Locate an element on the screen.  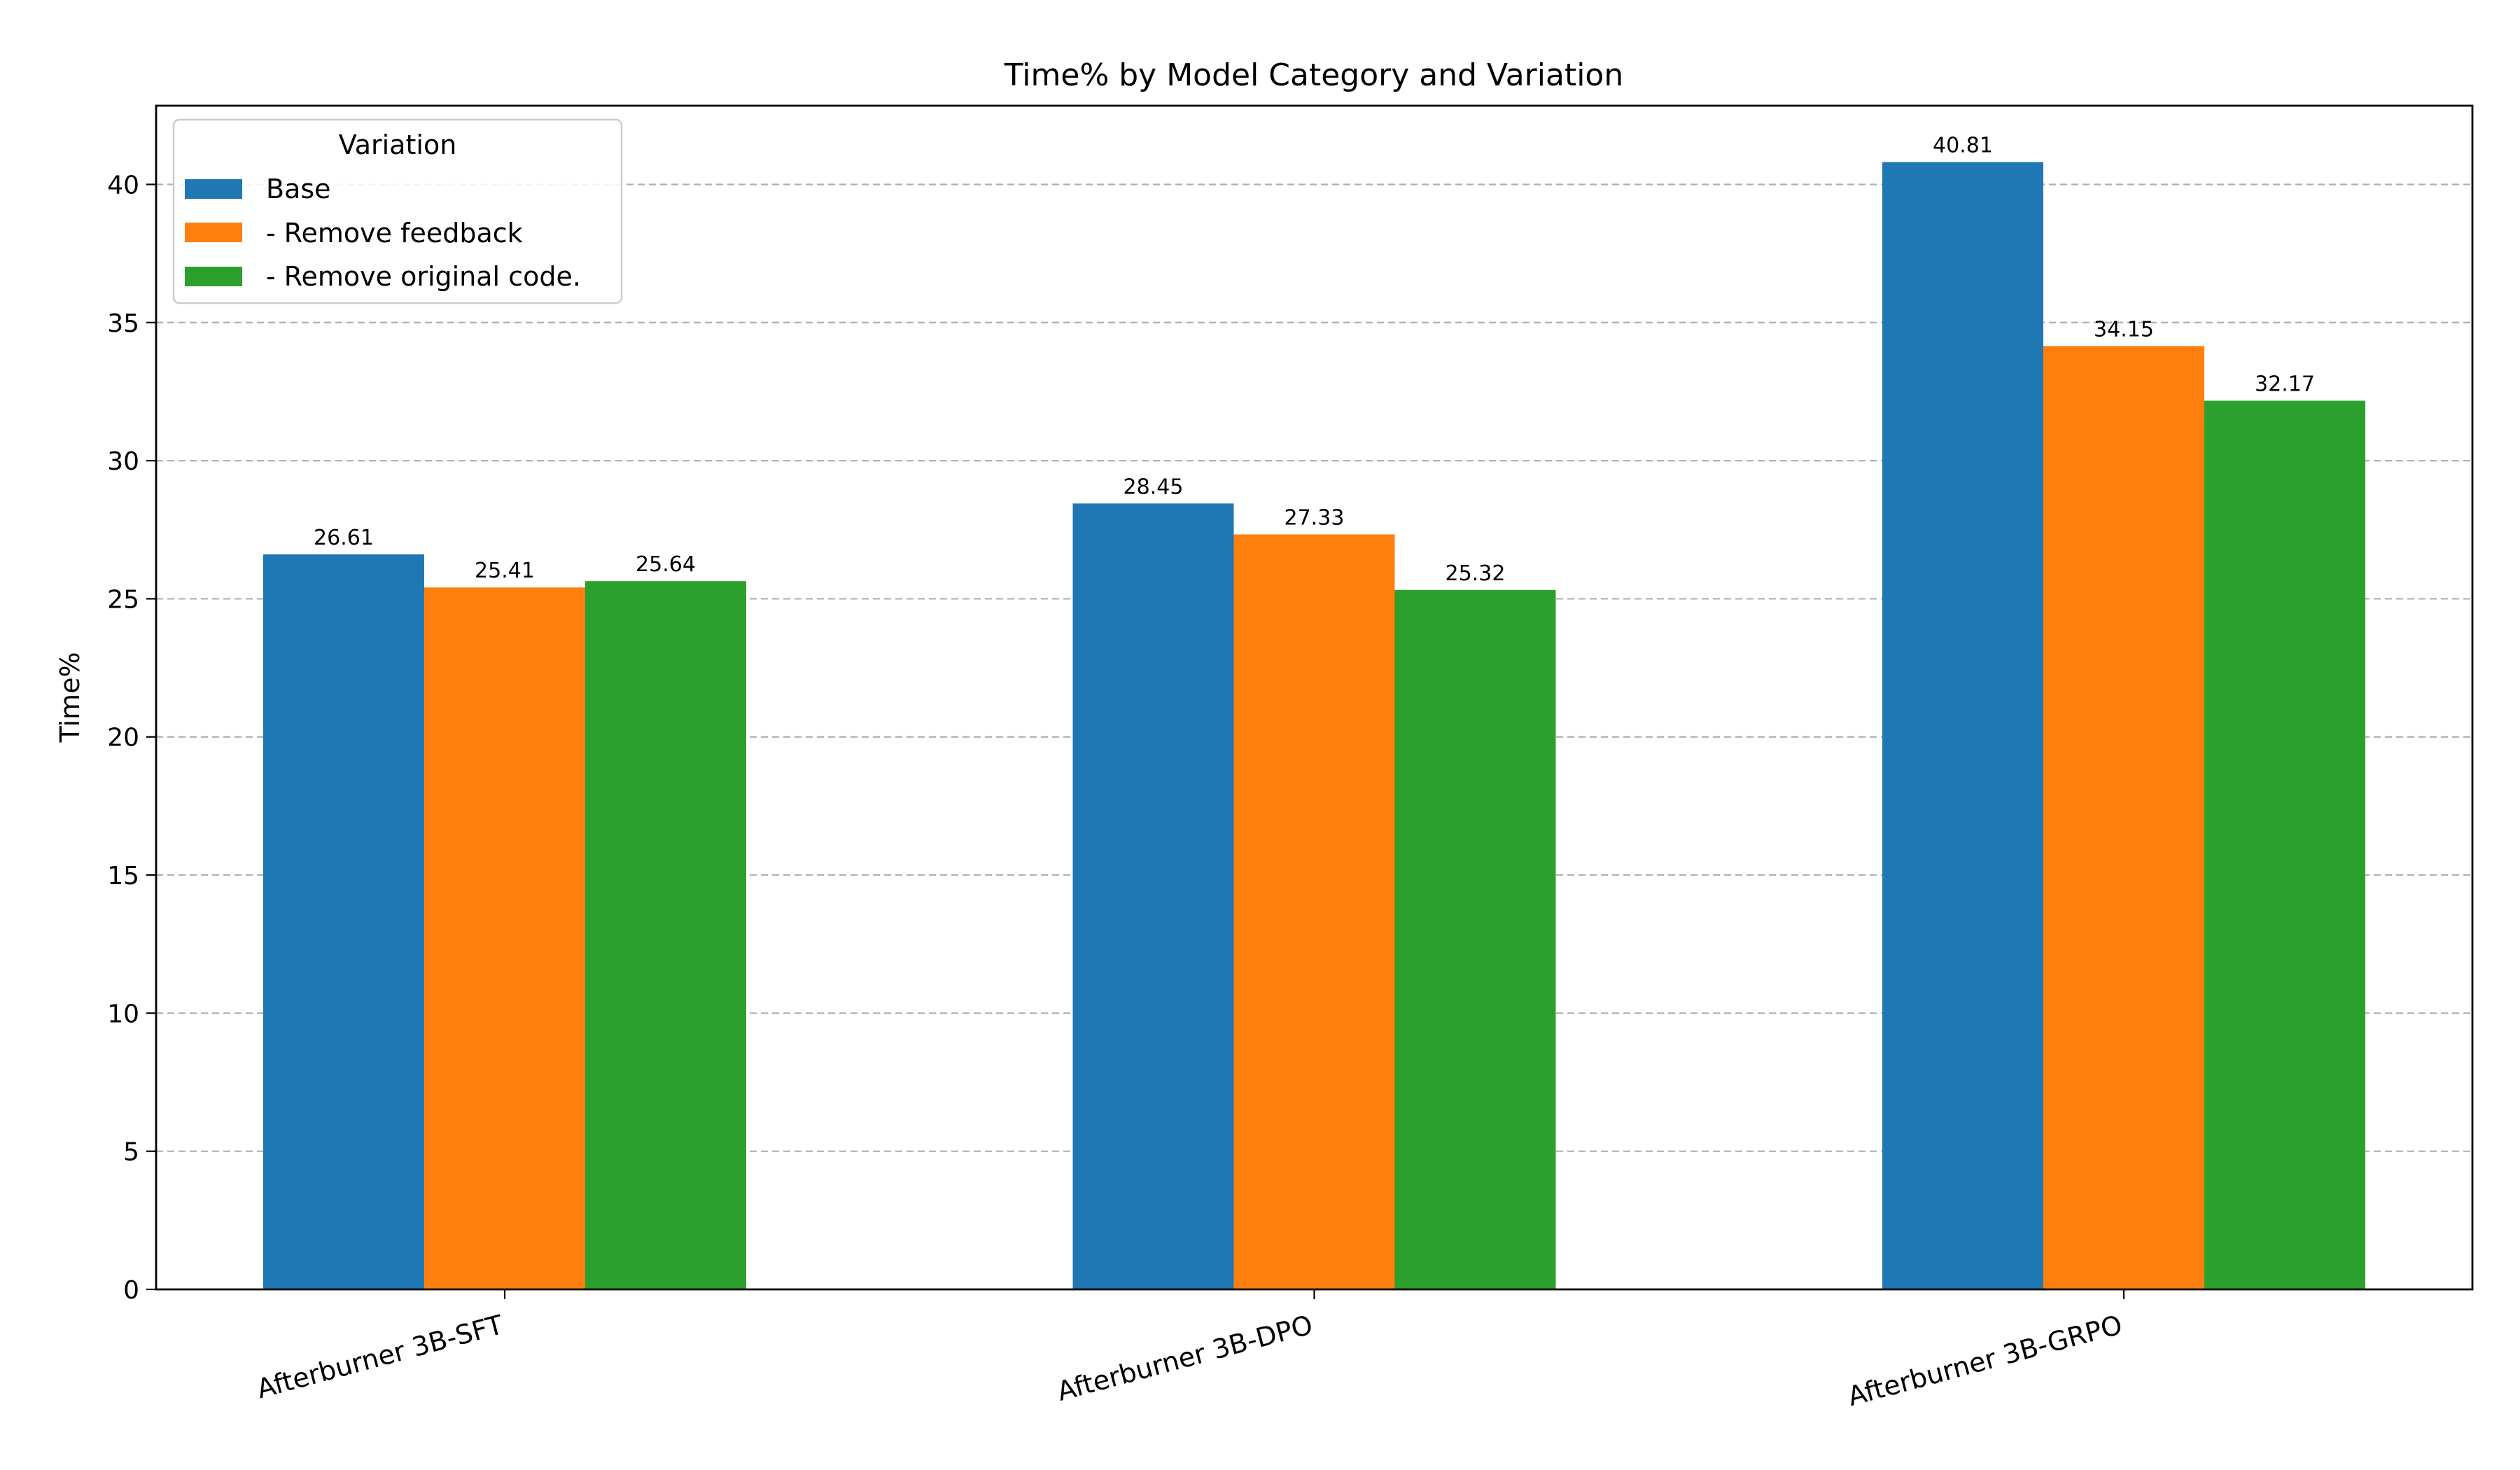
value-label-2-1: 25.32 is located at coordinates (1476, 573).